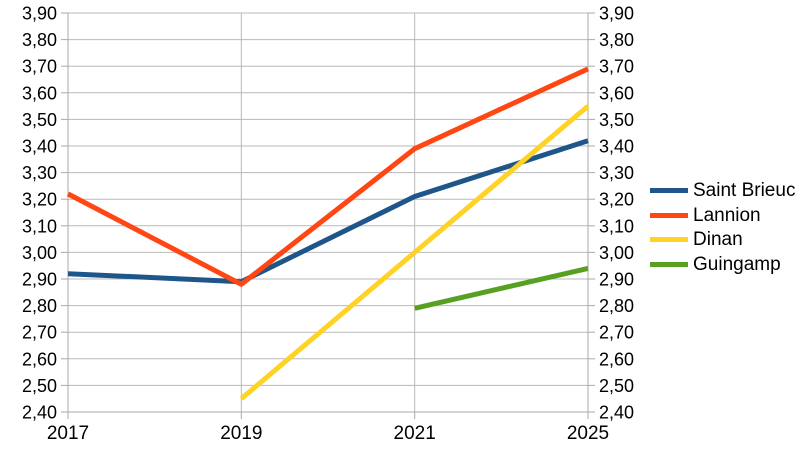  I want to click on y-axis-label-right: 3,30, so click(616, 173).